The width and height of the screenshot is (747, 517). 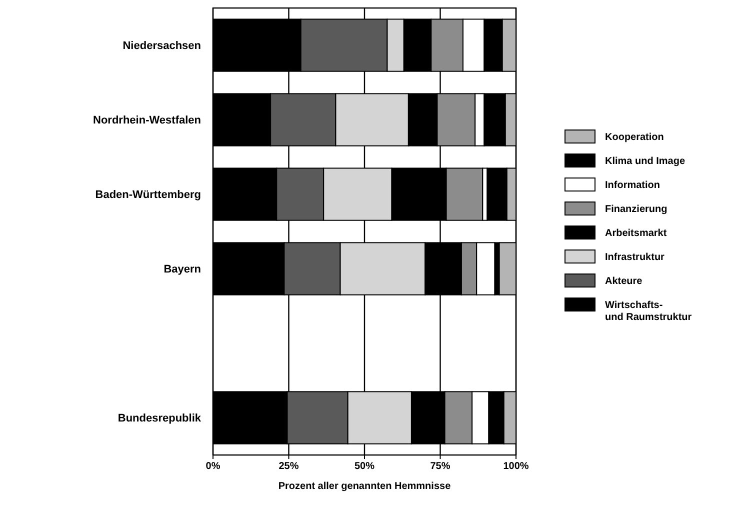 What do you see at coordinates (636, 209) in the screenshot?
I see `legend-label: Finanzierung` at bounding box center [636, 209].